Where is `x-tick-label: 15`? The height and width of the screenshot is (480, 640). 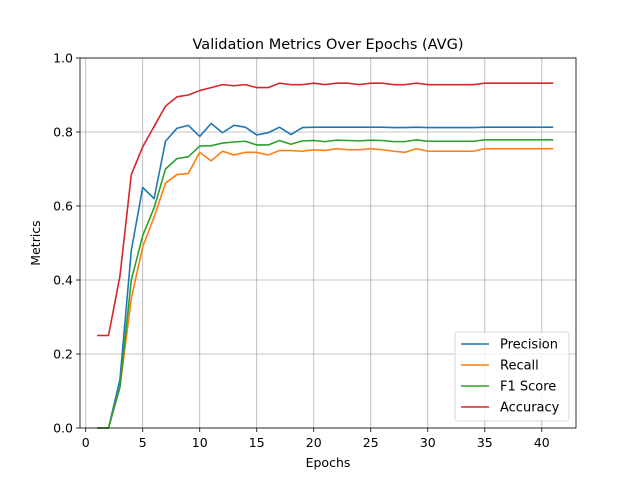
x-tick-label: 15 is located at coordinates (257, 442).